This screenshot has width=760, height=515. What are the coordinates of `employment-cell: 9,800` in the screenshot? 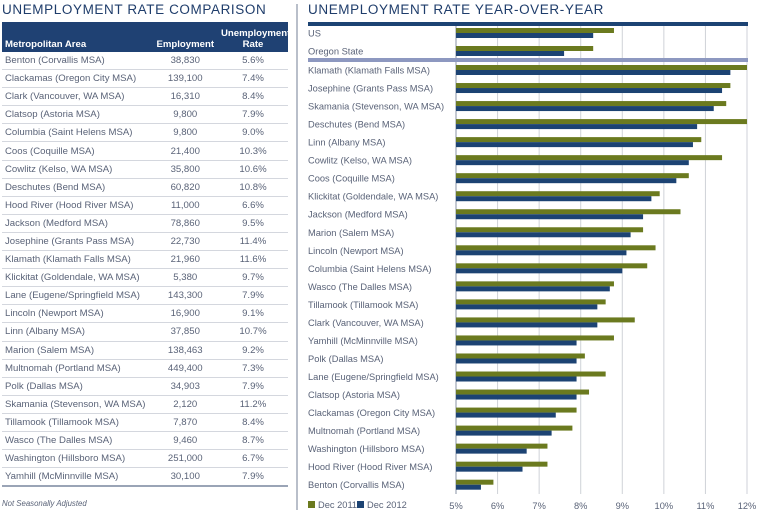 It's located at (185, 133).